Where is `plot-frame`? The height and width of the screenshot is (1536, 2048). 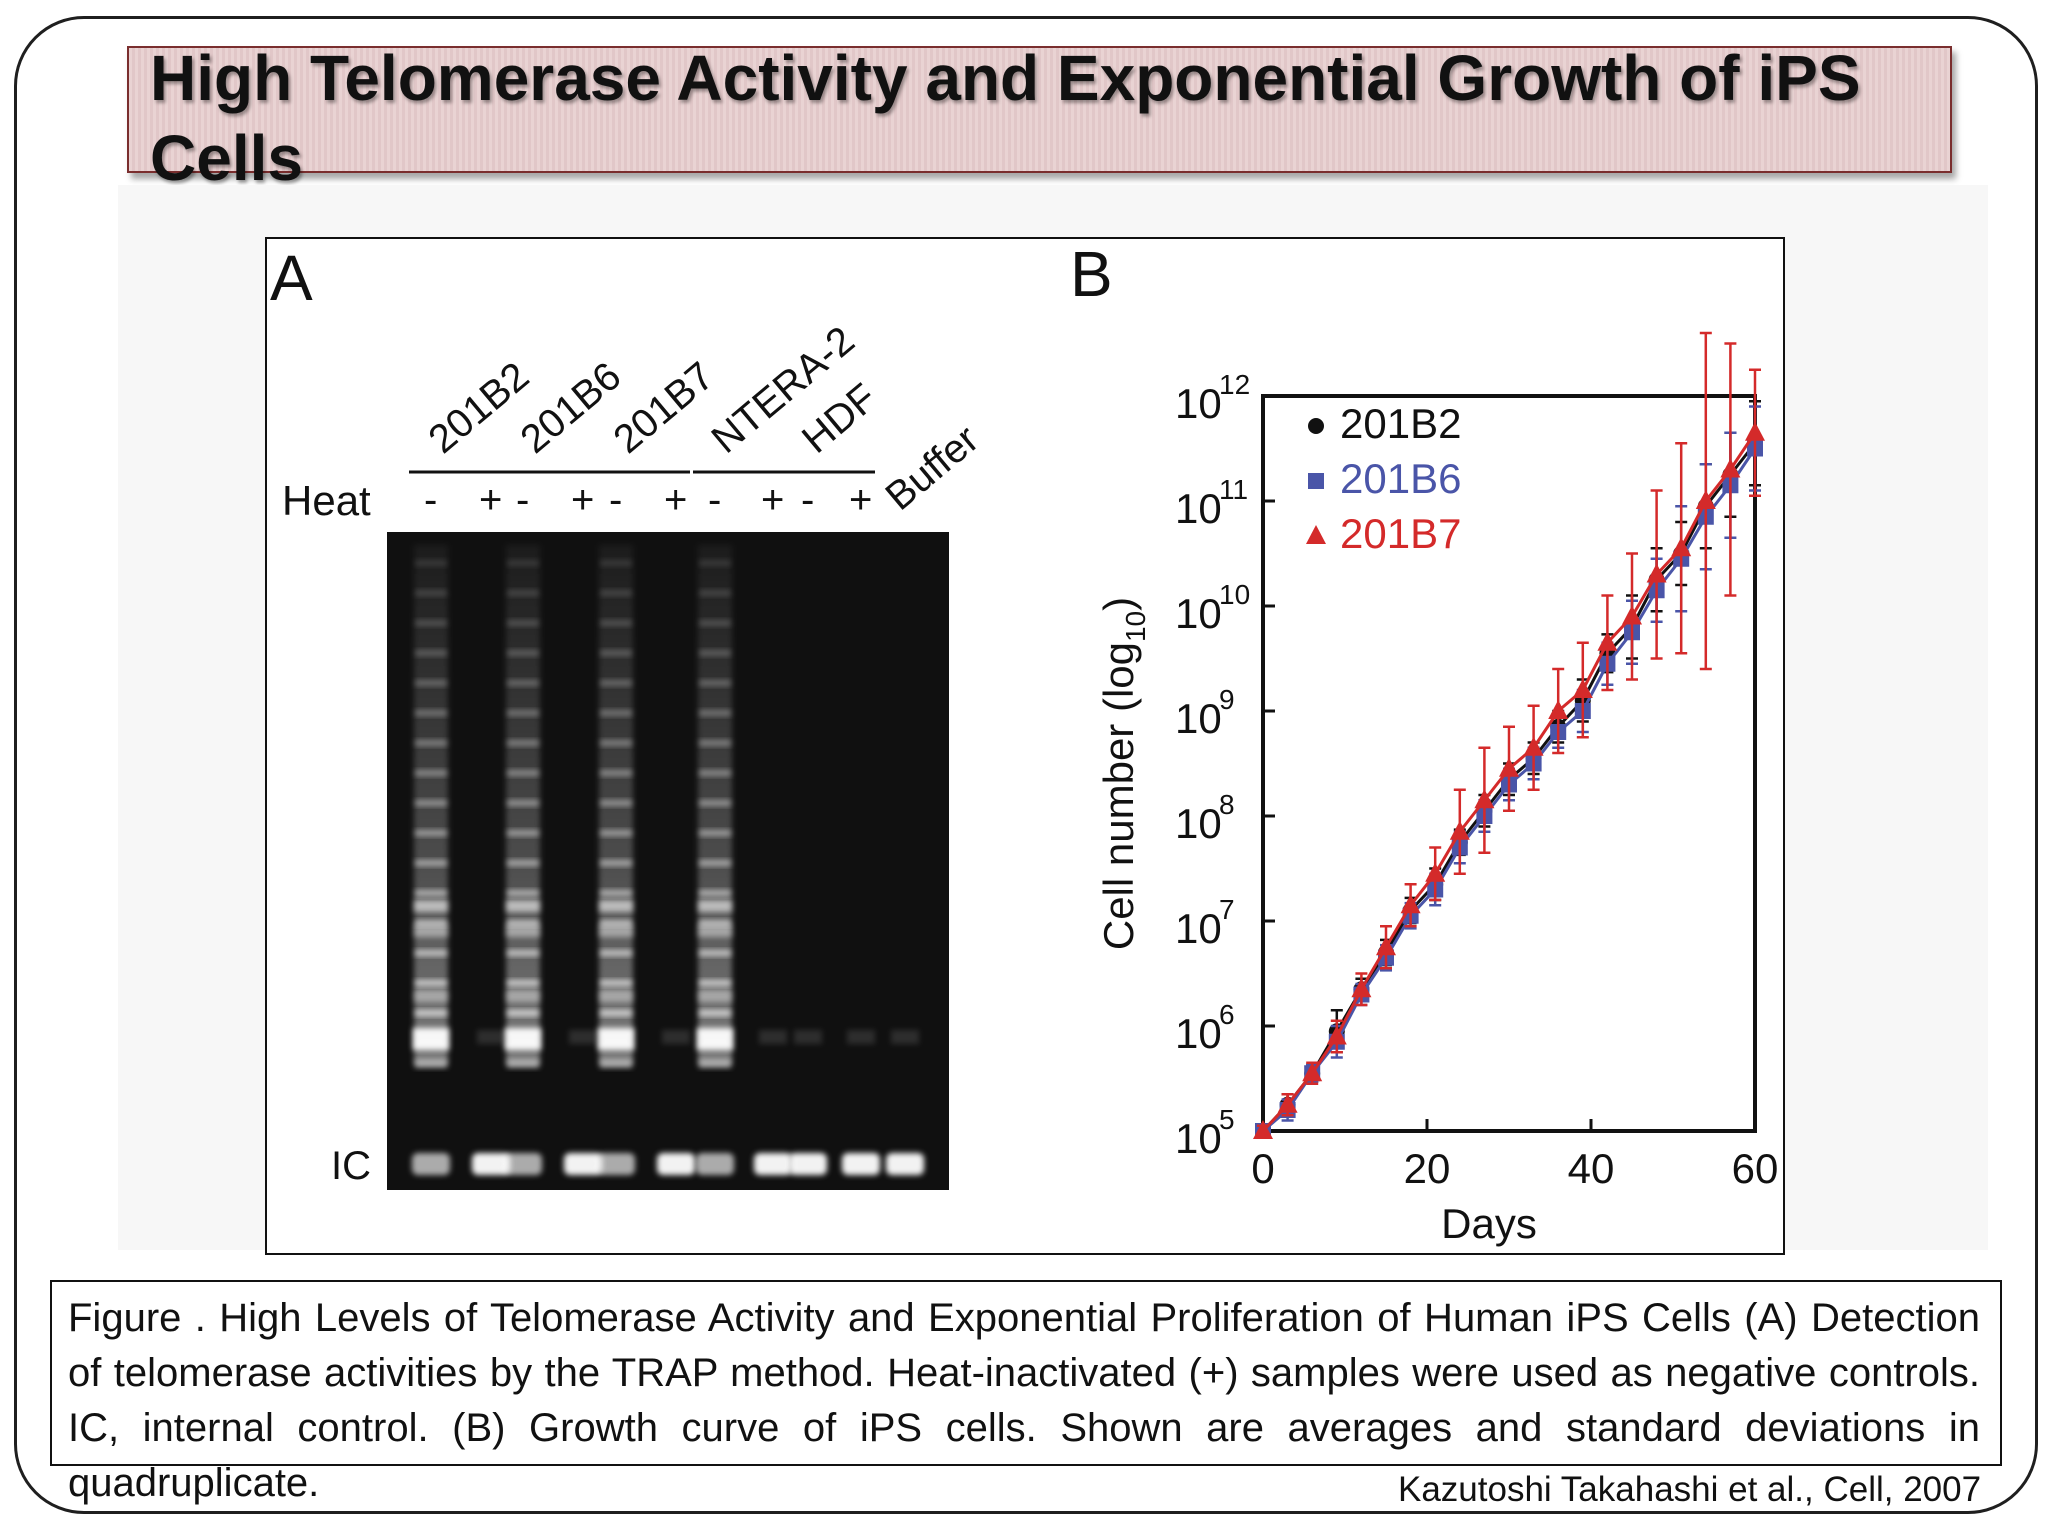 plot-frame is located at coordinates (1509, 763).